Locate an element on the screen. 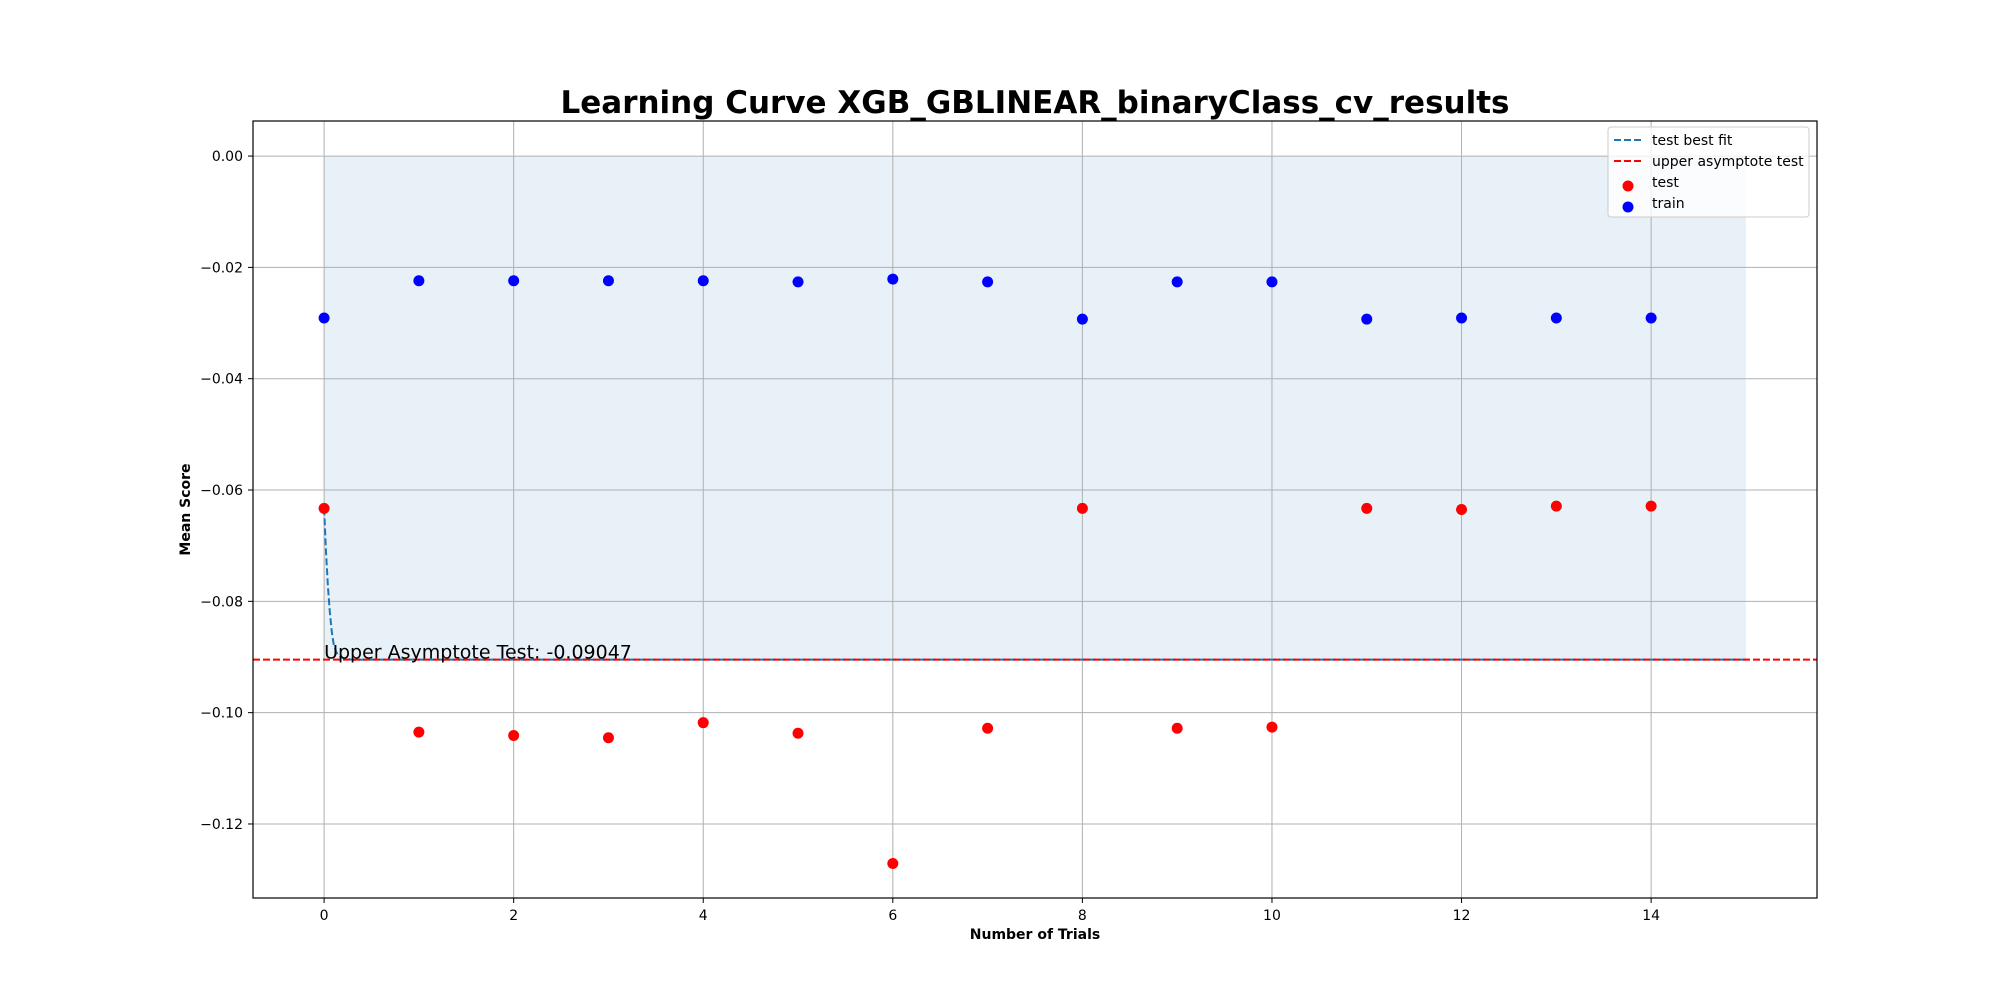 The height and width of the screenshot is (1000, 2000). y-axis-title: Mean Score is located at coordinates (186, 509).